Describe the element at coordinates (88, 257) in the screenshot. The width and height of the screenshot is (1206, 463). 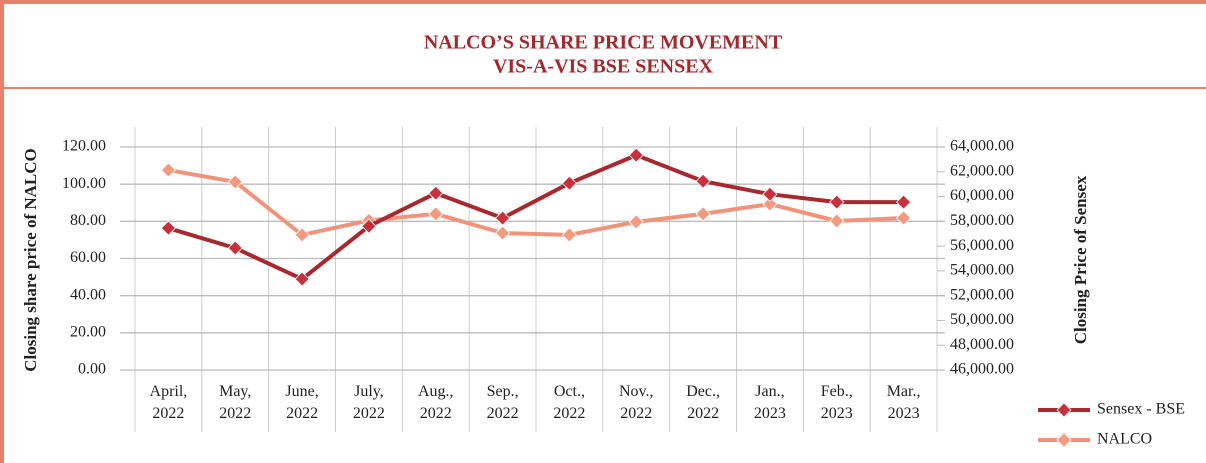
I see `y-tick-label: 60.00` at that location.